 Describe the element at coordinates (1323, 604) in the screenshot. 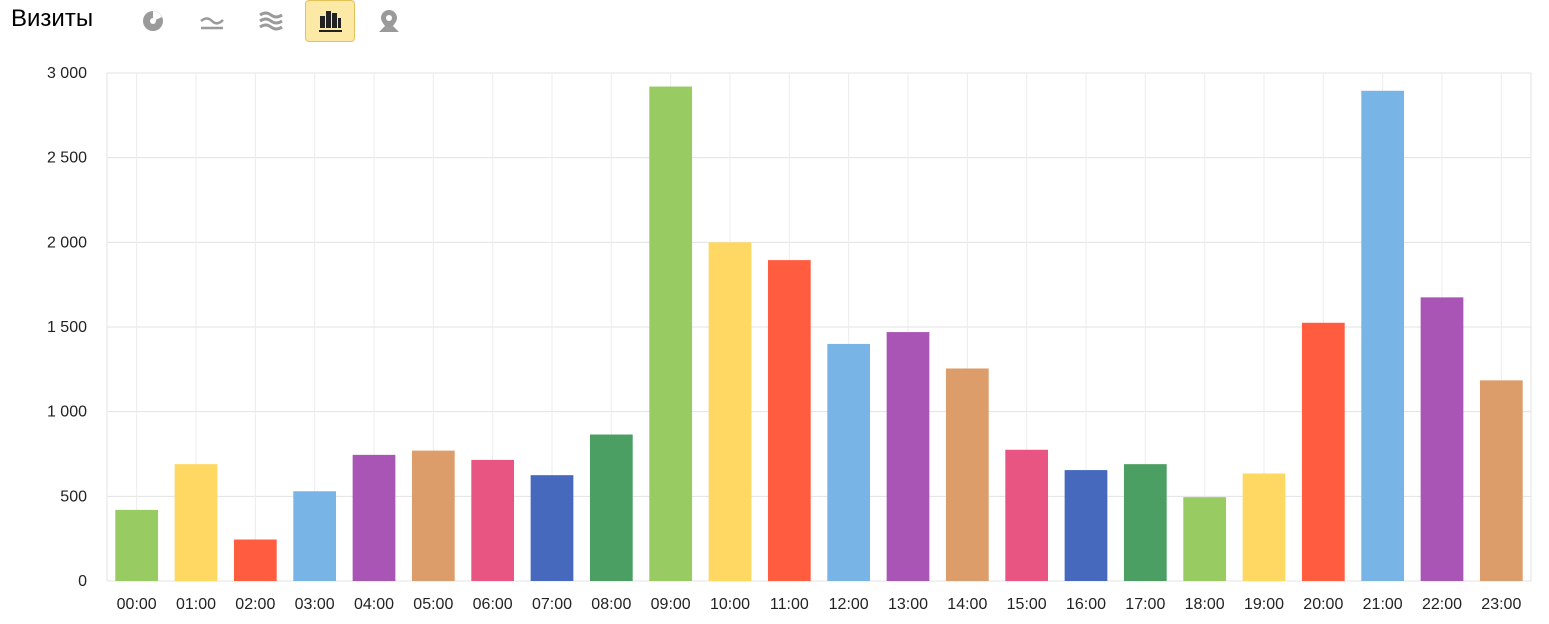

I see `x-tick-label: 20:00` at that location.